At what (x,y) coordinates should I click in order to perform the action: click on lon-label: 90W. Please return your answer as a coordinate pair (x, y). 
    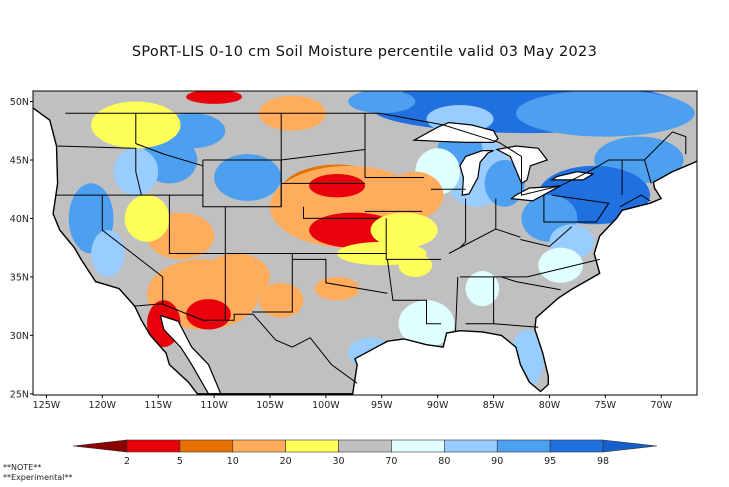
    Looking at the image, I should click on (438, 405).